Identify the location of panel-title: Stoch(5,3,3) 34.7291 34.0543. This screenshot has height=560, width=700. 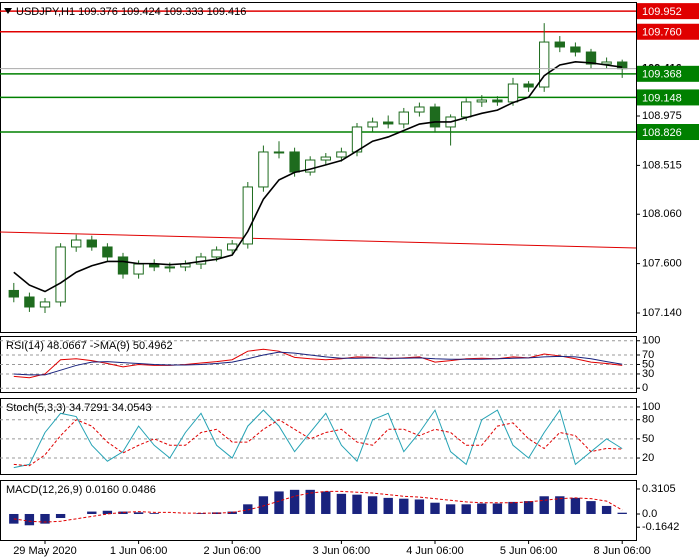
(79, 408).